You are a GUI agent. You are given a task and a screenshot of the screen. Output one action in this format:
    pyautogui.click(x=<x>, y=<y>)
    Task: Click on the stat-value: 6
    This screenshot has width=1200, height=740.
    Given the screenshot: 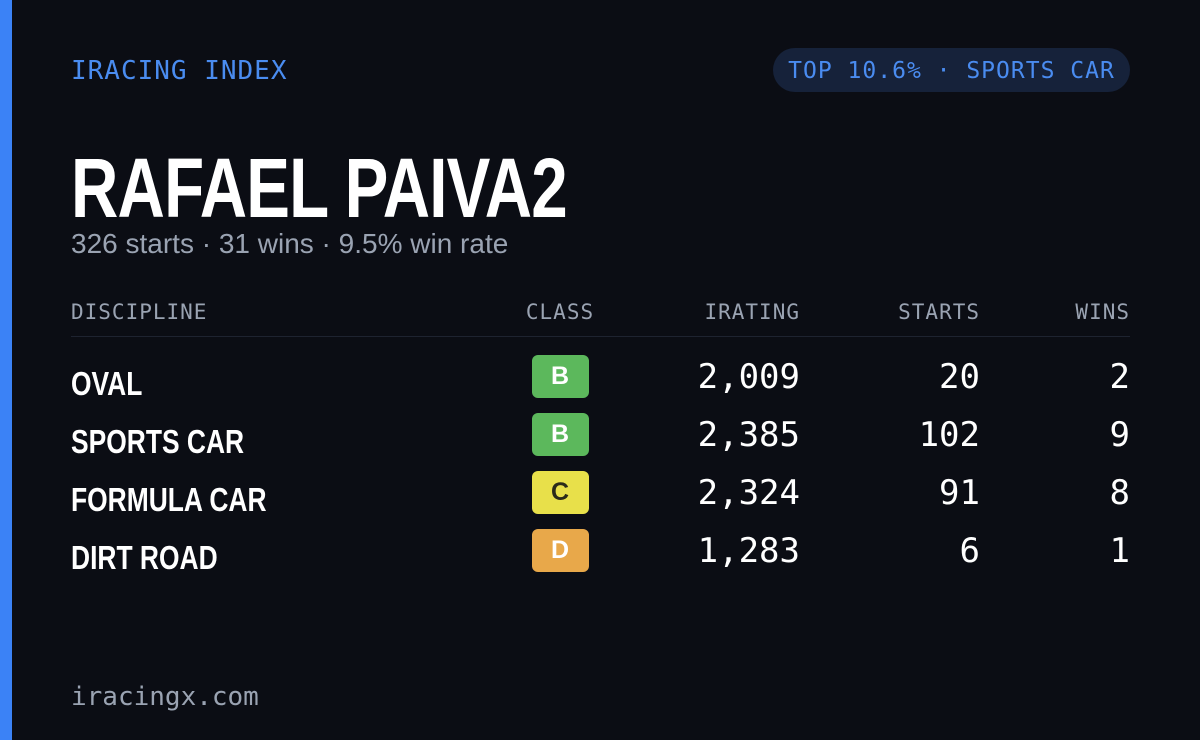 What is the action you would take?
    pyautogui.click(x=969, y=551)
    